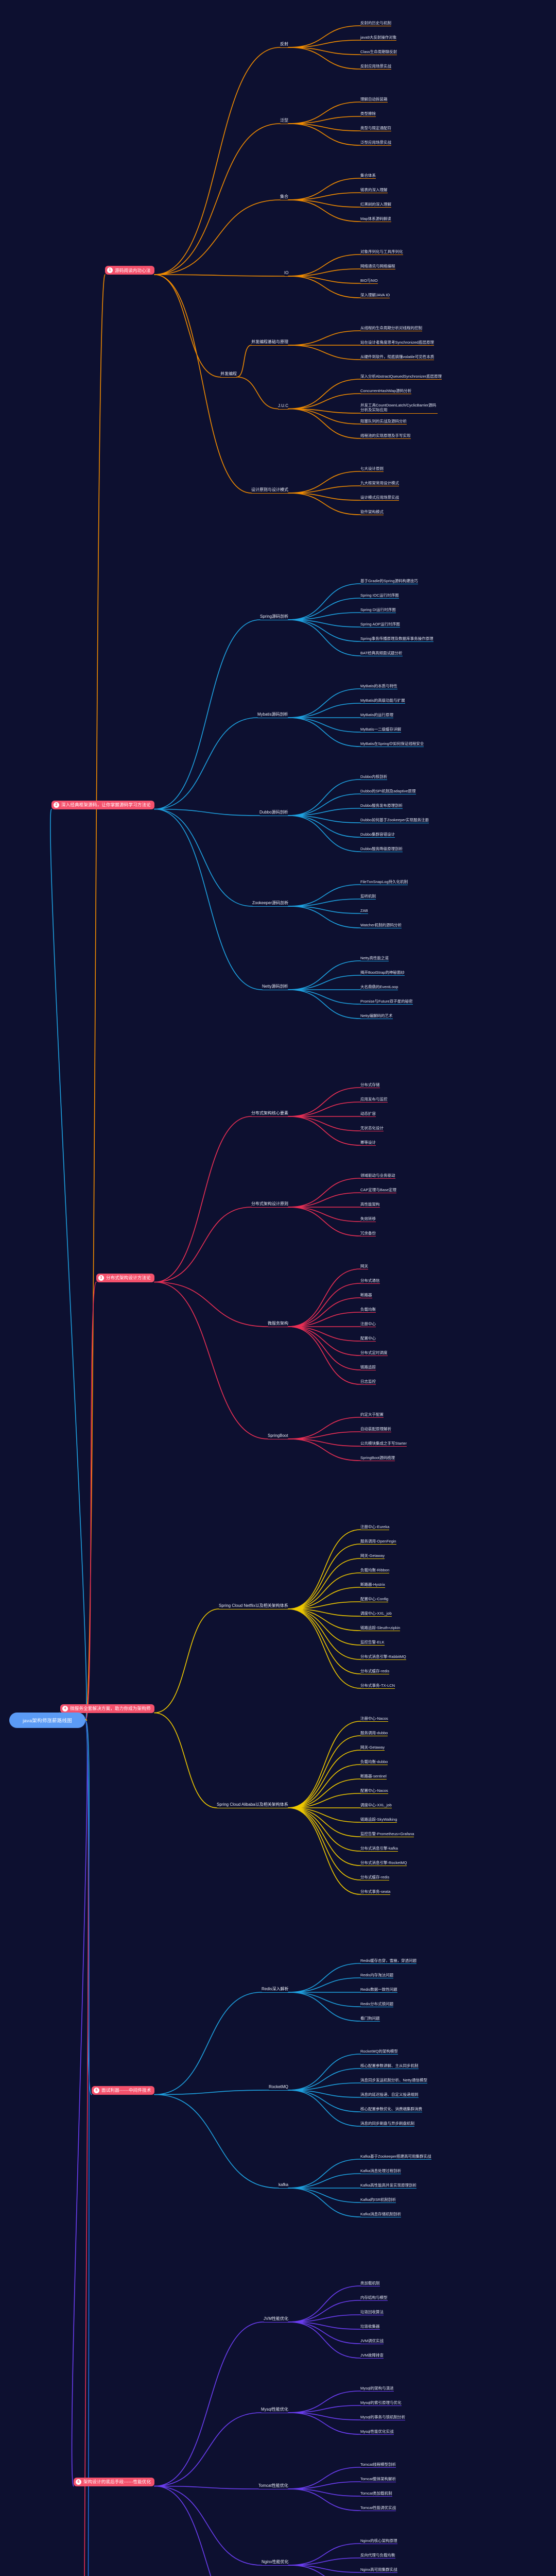 Image resolution: width=556 pixels, height=2576 pixels. What do you see at coordinates (376, 1806) in the screenshot?
I see `leaf-node: 调度中心-XXL_job` at bounding box center [376, 1806].